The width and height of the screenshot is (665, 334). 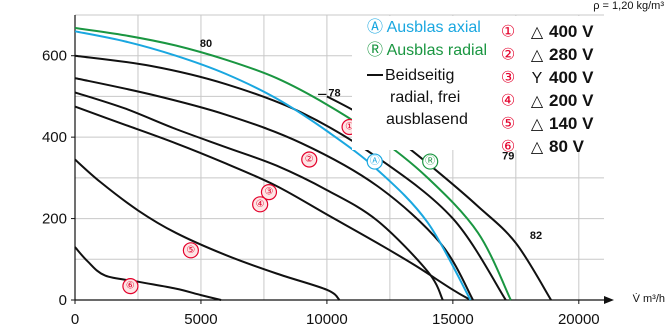 I want to click on legend-number: ⑤, so click(x=508, y=124).